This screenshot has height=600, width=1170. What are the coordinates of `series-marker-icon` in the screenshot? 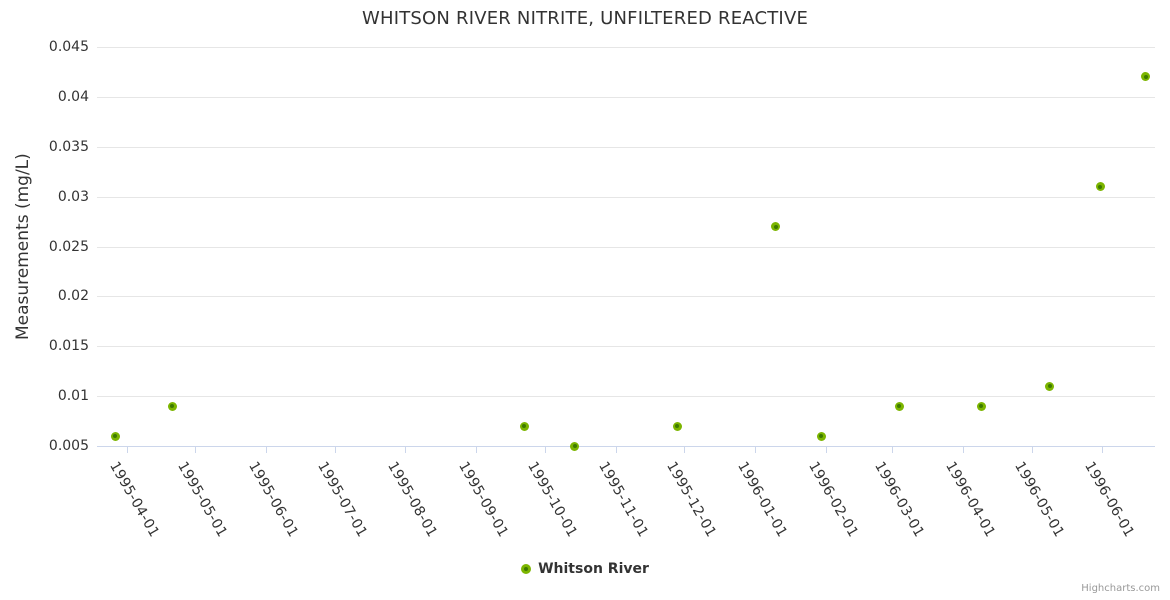 It's located at (526, 569).